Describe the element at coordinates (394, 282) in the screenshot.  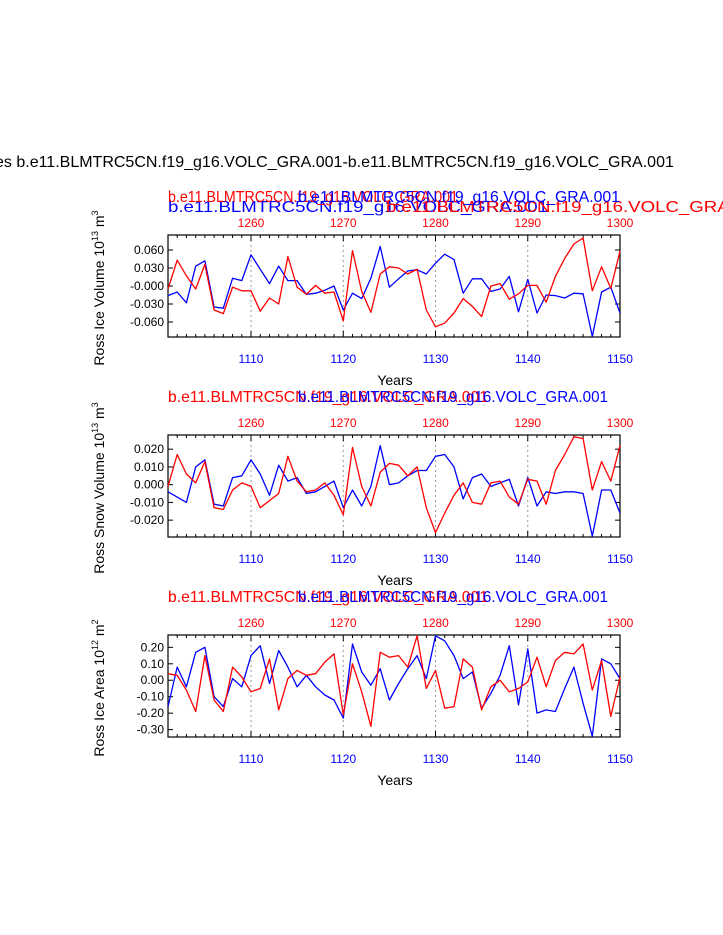
I see `panel1-red-series-line` at that location.